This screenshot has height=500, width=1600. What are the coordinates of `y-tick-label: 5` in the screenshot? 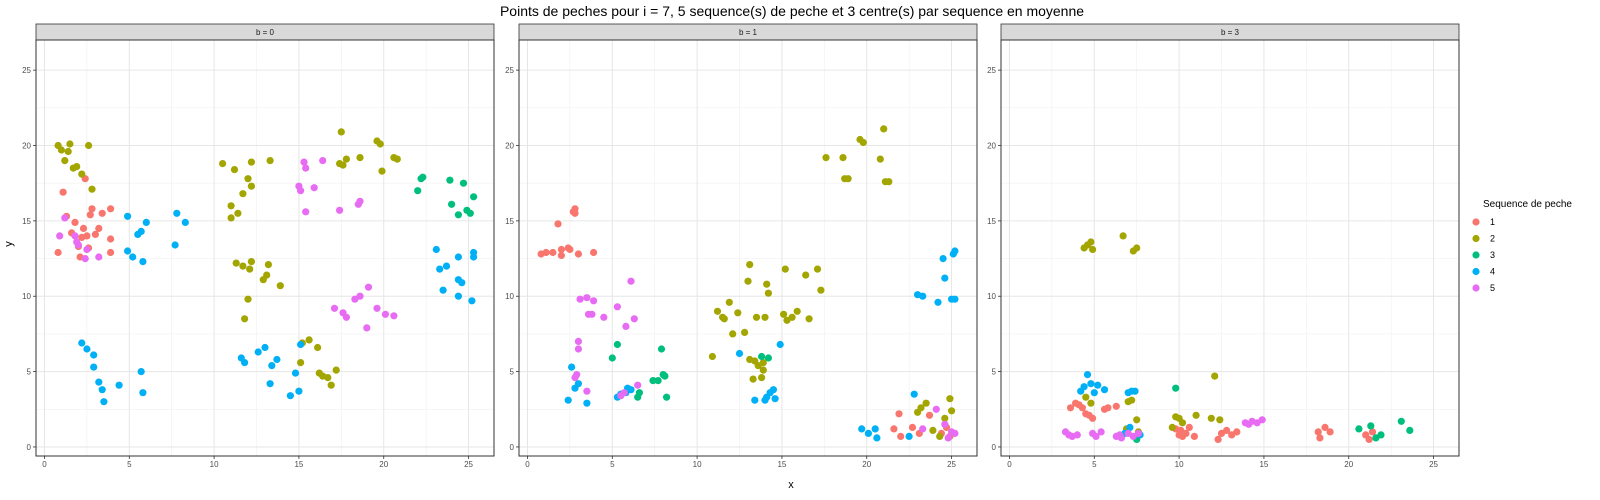 It's located at (512, 372).